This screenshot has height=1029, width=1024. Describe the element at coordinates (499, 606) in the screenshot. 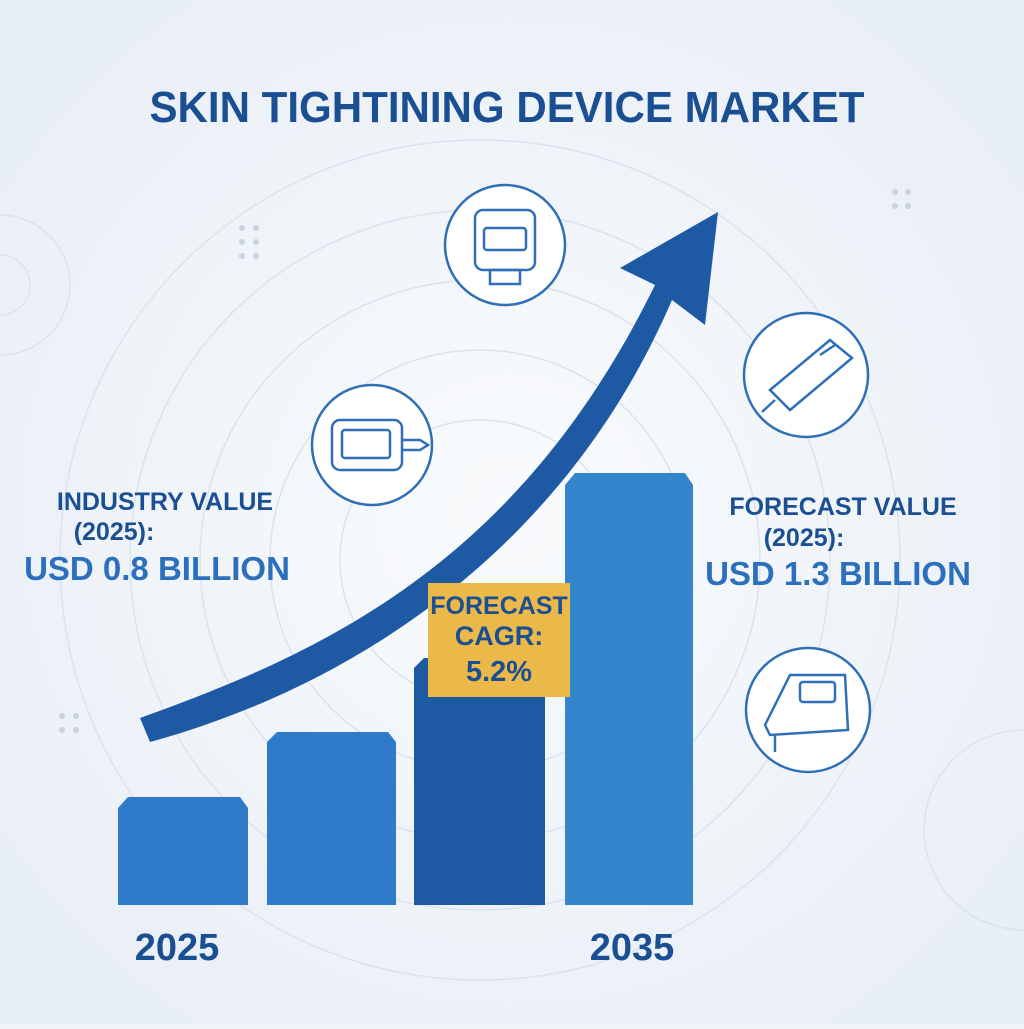

I see `label: FORECAST` at that location.